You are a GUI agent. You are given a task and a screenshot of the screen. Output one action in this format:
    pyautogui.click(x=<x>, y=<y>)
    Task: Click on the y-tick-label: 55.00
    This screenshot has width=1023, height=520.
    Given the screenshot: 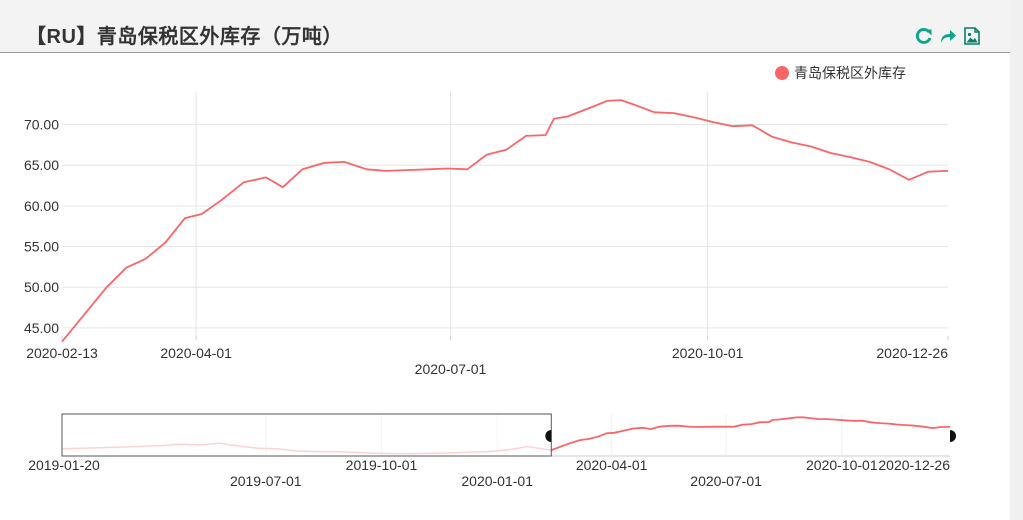 What is the action you would take?
    pyautogui.click(x=41, y=247)
    